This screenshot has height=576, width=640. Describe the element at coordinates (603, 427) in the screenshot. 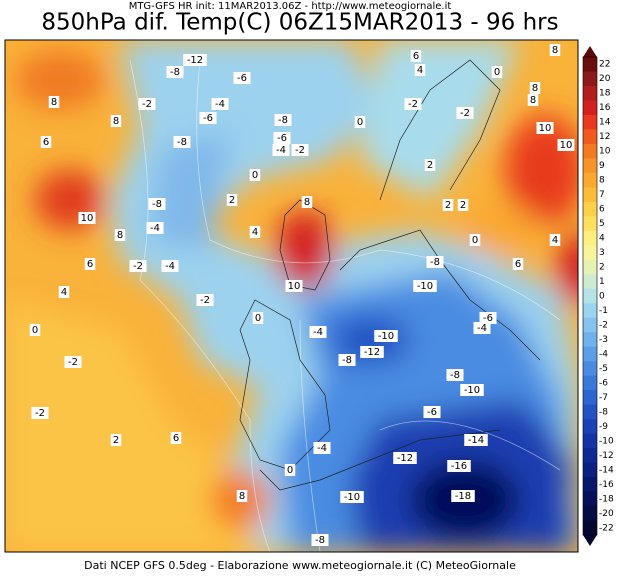

I see `colorbar-label: -9` at that location.